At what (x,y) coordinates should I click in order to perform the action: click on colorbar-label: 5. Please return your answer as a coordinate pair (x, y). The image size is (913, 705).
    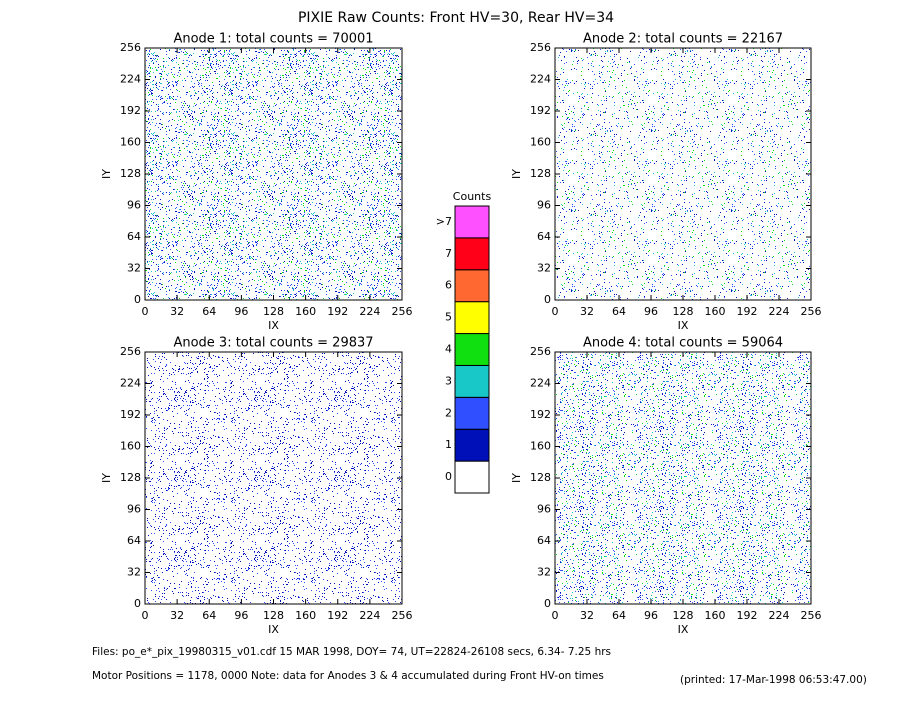
    Looking at the image, I should click on (448, 317).